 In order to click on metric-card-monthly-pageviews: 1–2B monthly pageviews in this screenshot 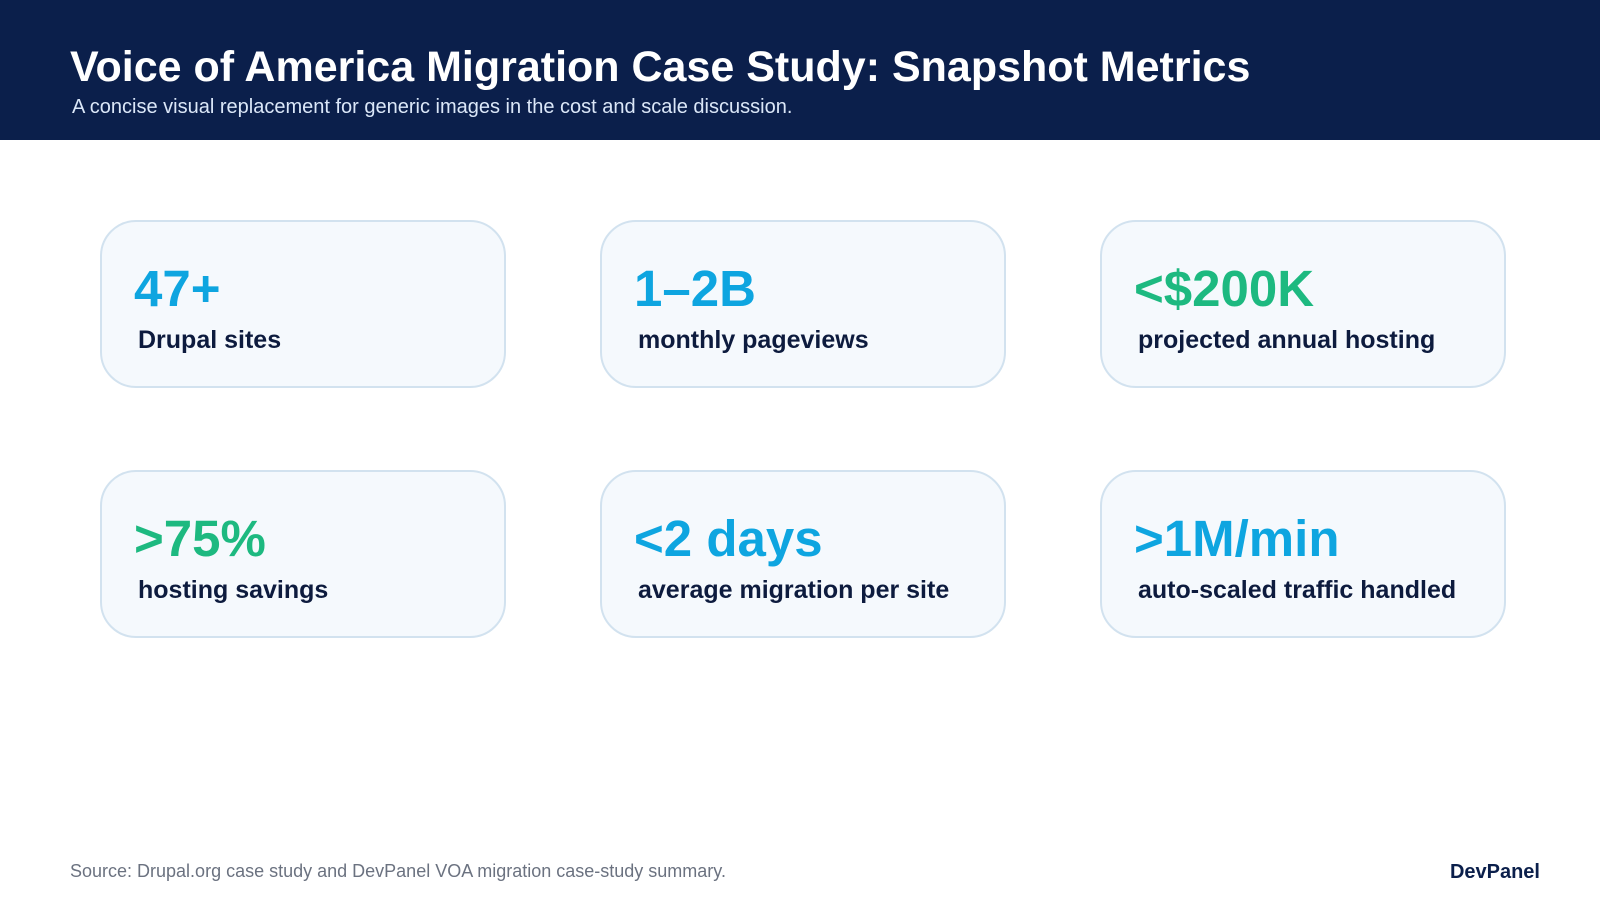, I will do `click(803, 304)`.